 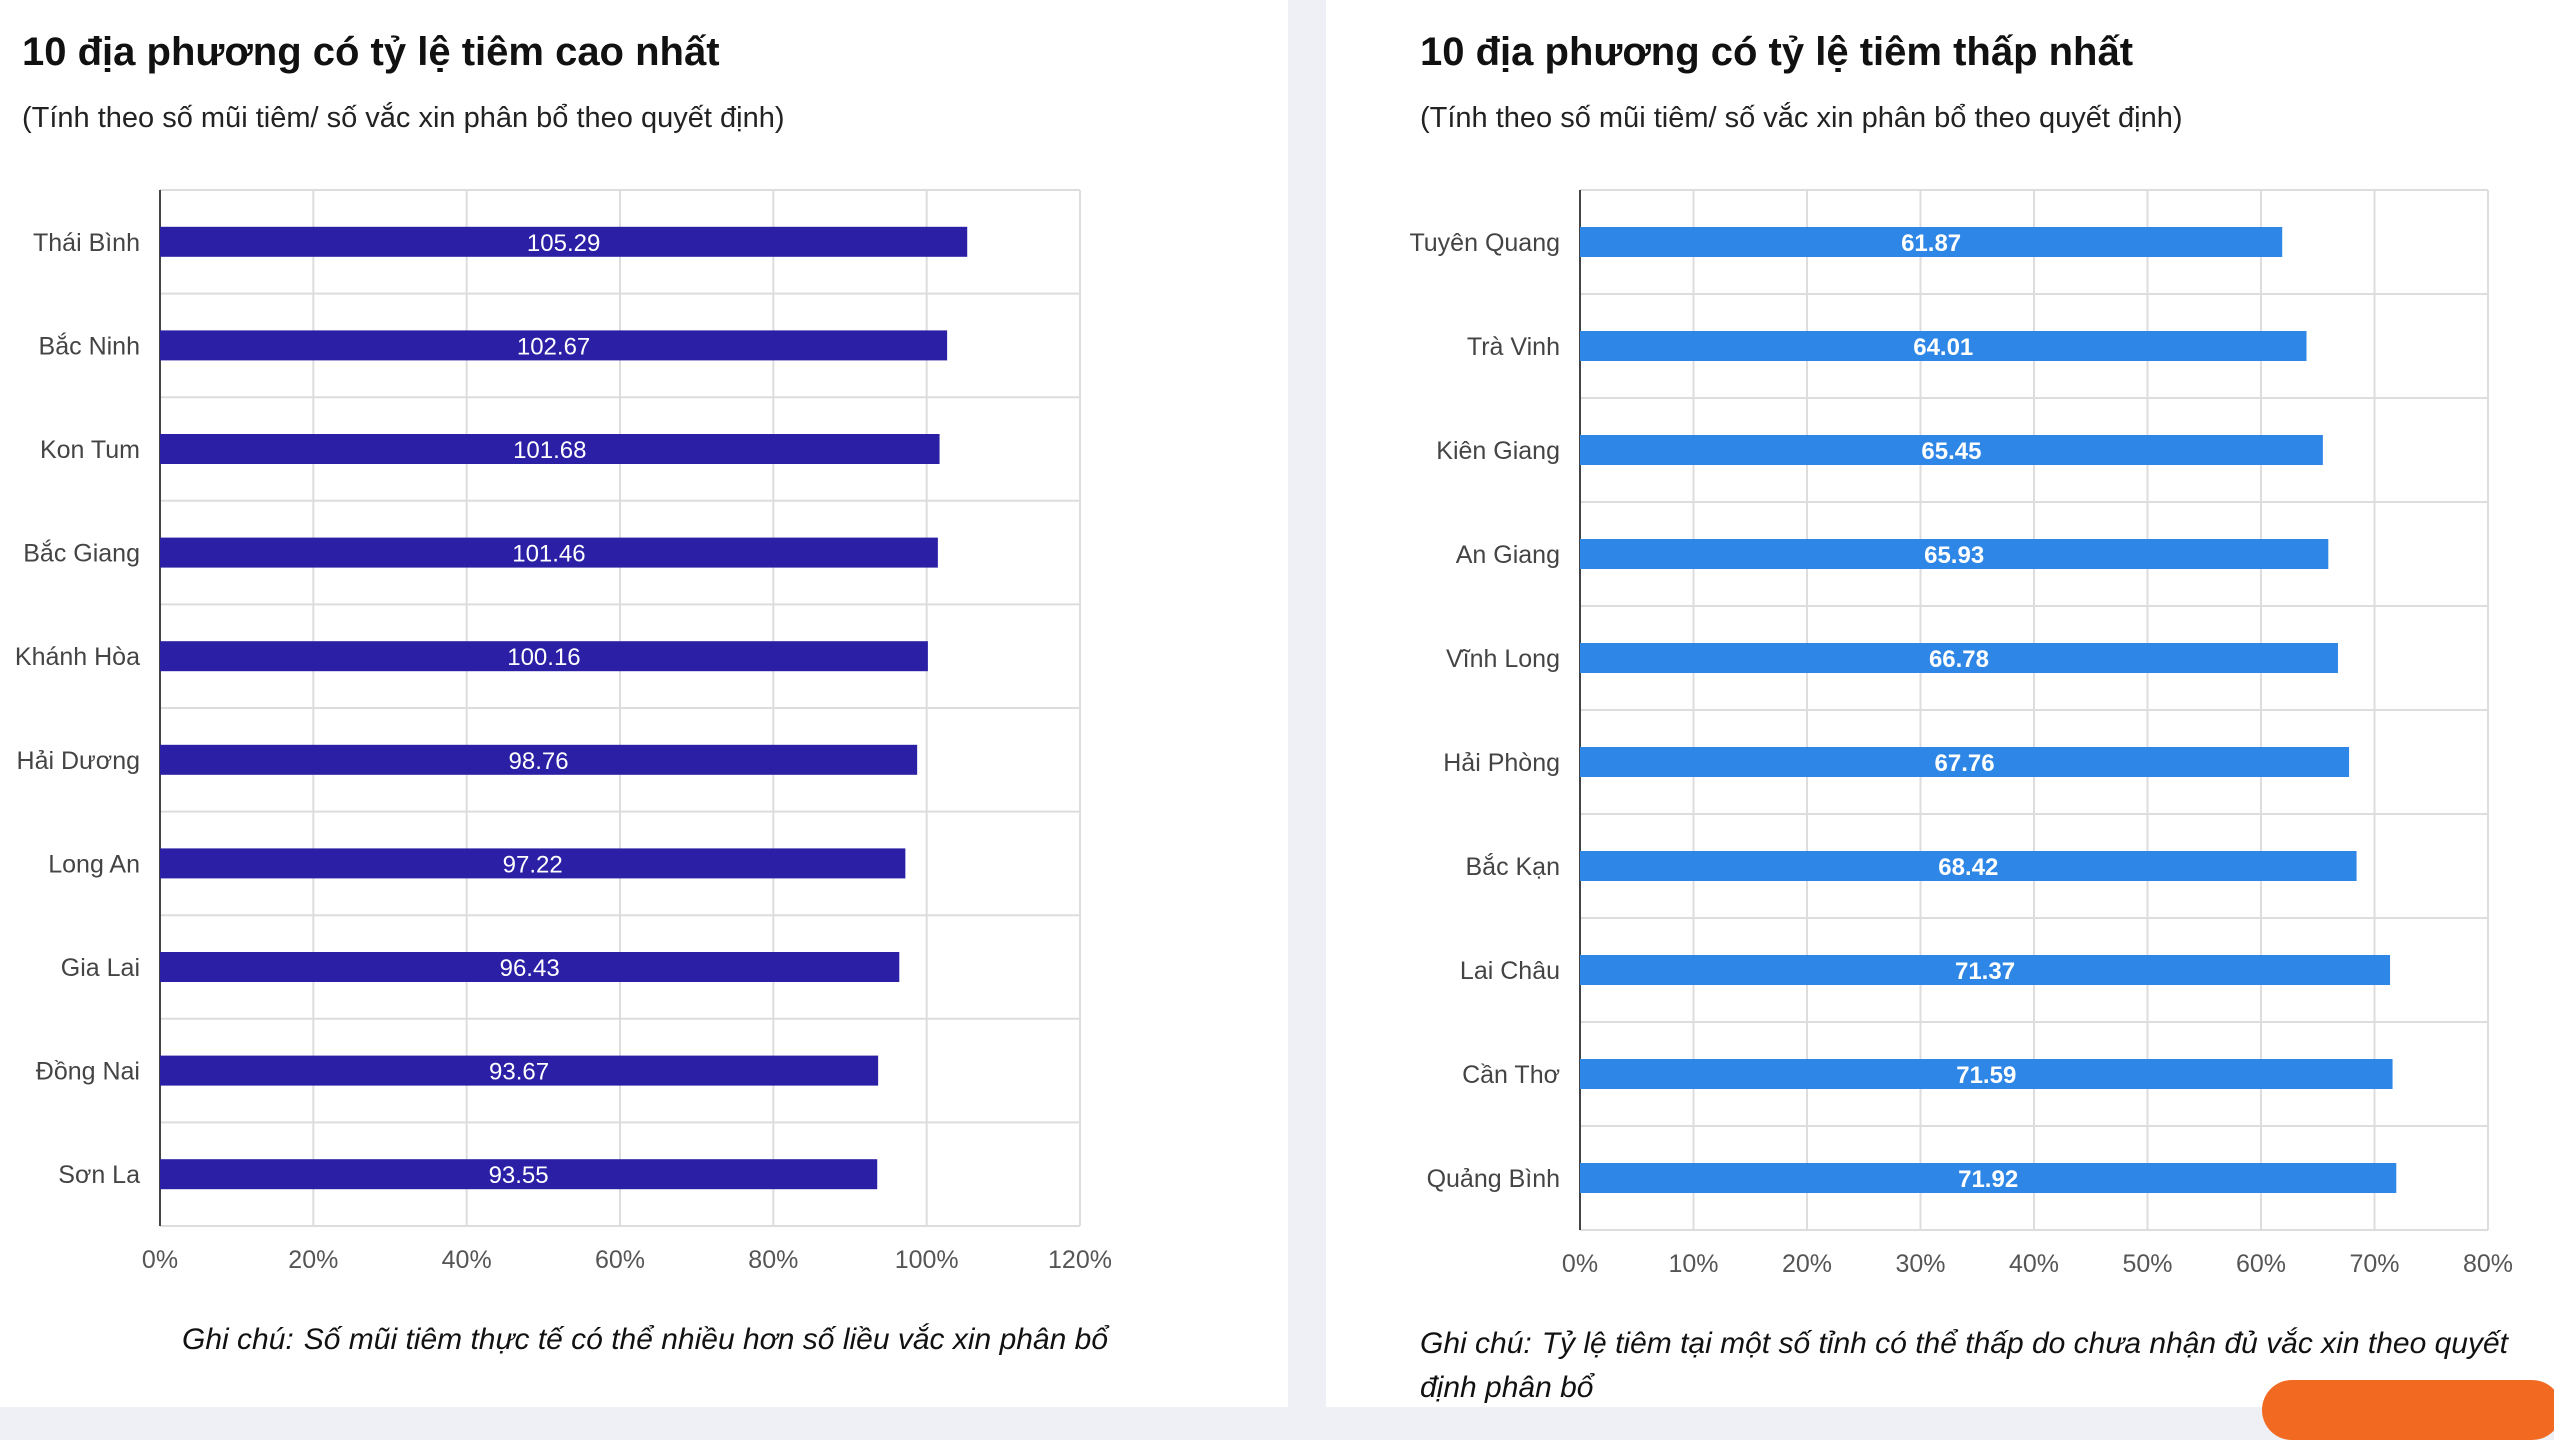 What do you see at coordinates (1513, 347) in the screenshot?
I see `category-label: Trà Vinh` at bounding box center [1513, 347].